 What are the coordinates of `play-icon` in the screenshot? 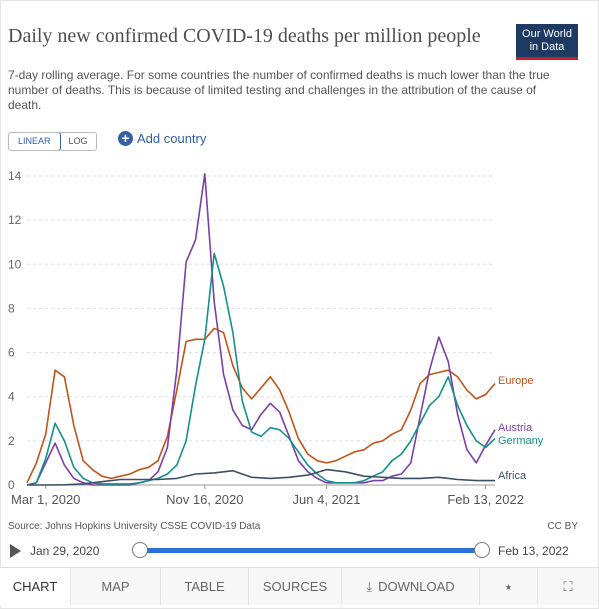 It's located at (15, 551).